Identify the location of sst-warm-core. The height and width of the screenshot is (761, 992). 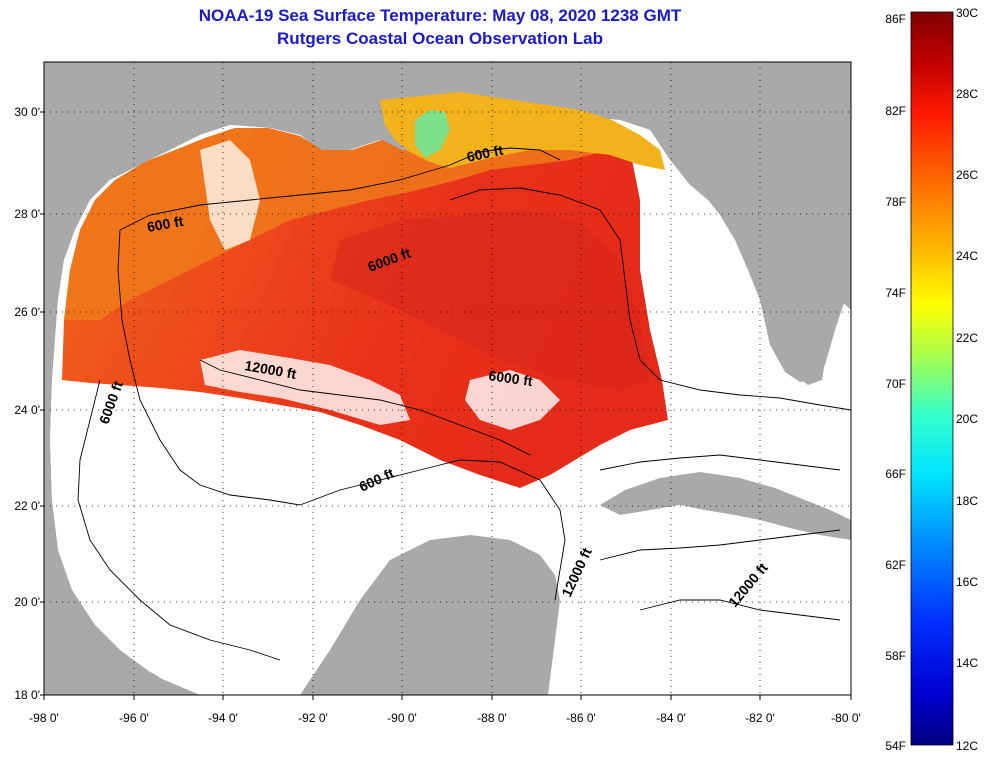
(490, 300).